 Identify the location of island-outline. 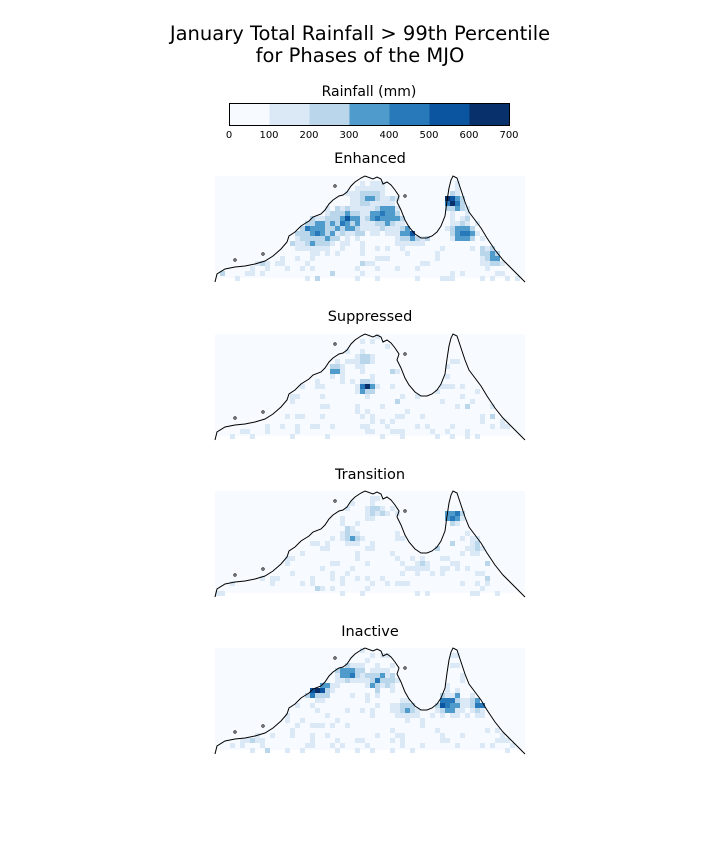
(263, 569).